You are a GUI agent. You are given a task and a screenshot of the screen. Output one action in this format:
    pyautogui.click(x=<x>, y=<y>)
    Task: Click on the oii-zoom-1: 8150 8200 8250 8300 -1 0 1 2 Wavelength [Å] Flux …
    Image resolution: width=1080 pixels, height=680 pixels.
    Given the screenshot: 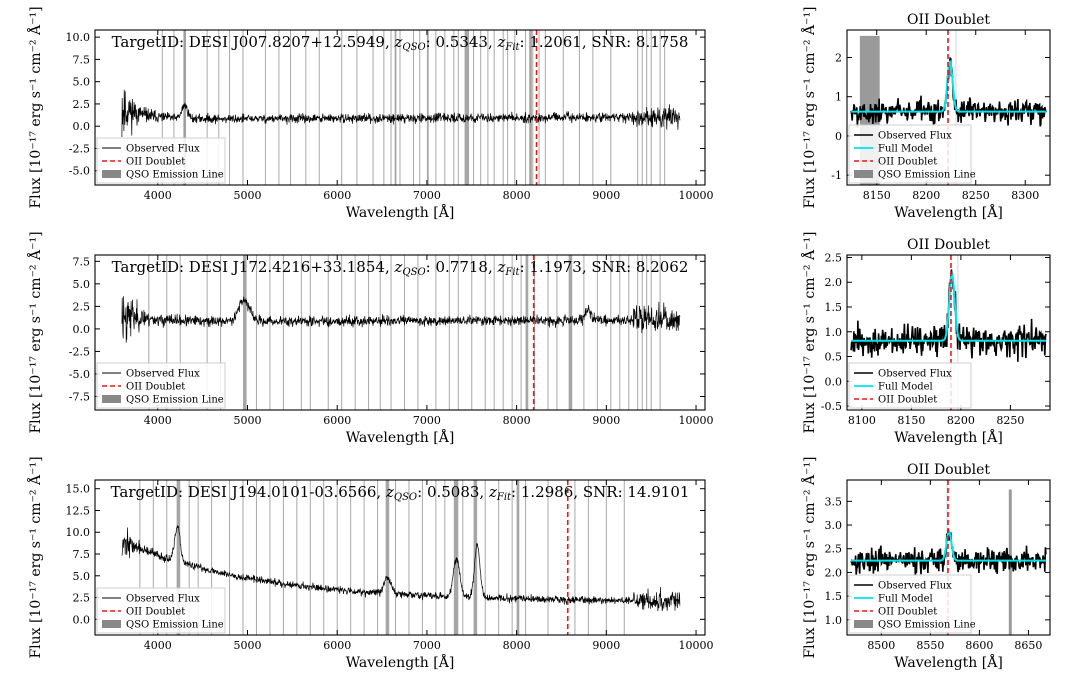 What is the action you would take?
    pyautogui.click(x=925, y=113)
    